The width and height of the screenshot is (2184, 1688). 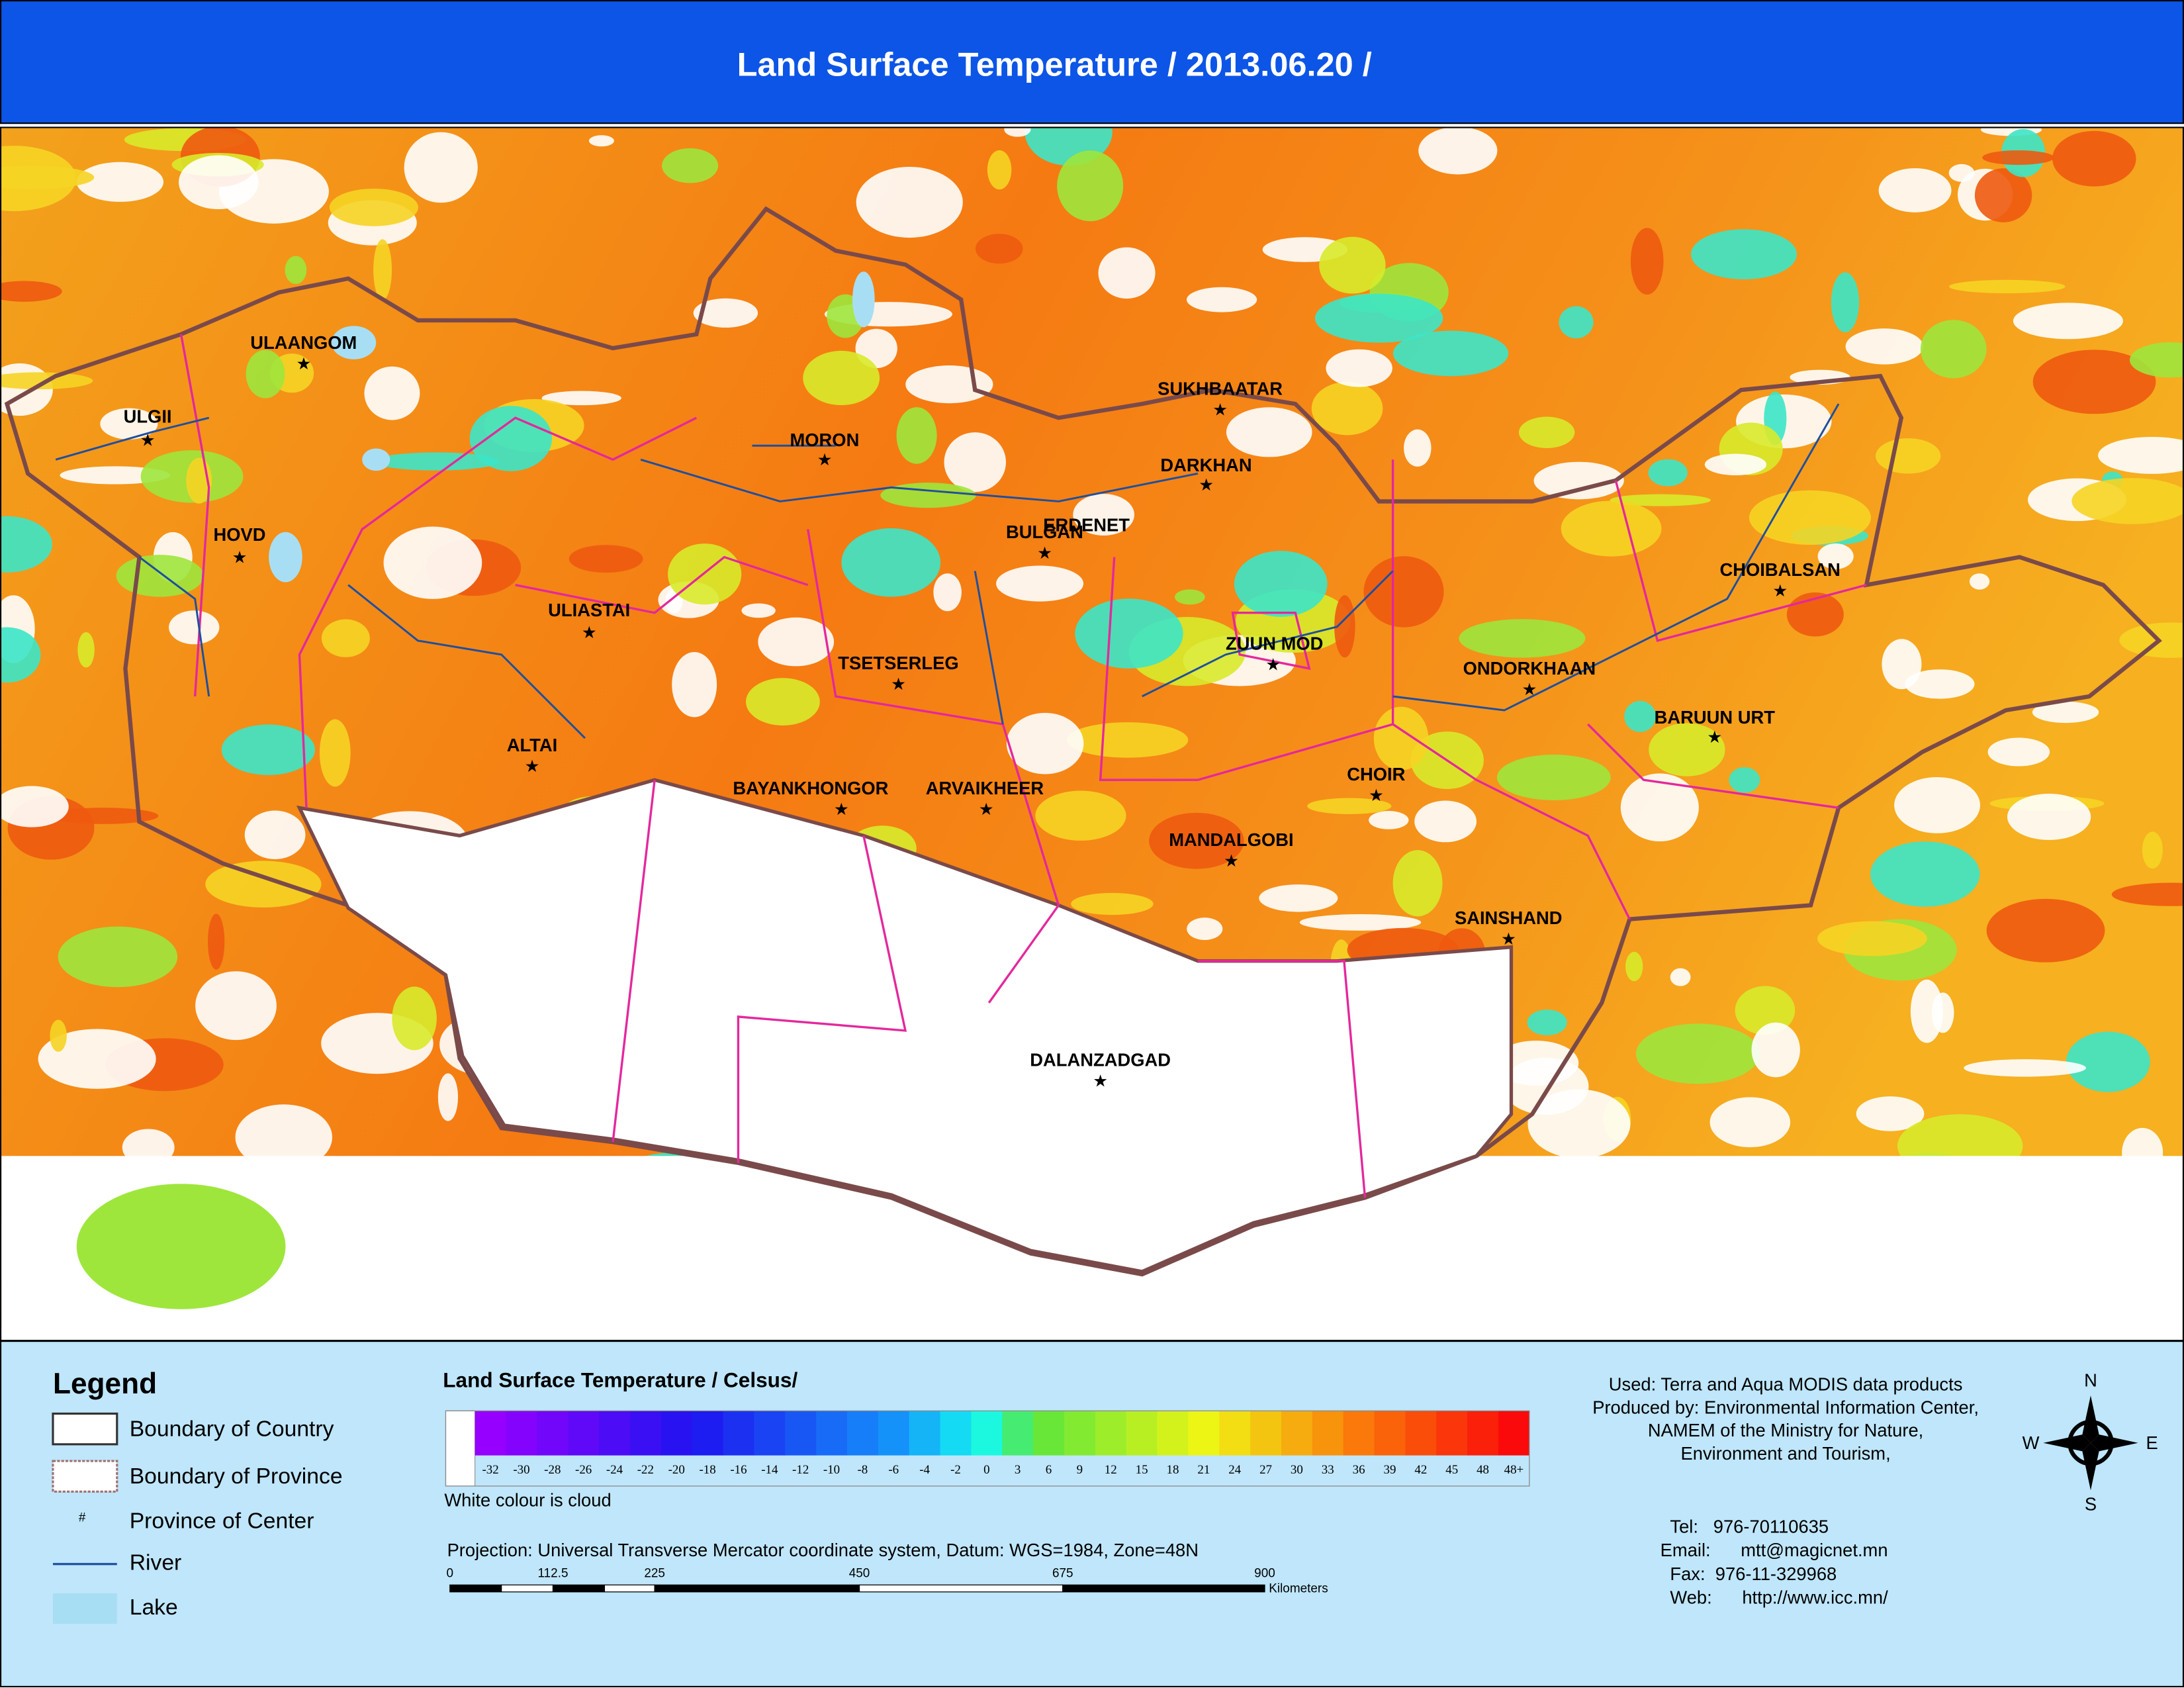 What do you see at coordinates (1086, 525) in the screenshot?
I see `city-label: ERDENET` at bounding box center [1086, 525].